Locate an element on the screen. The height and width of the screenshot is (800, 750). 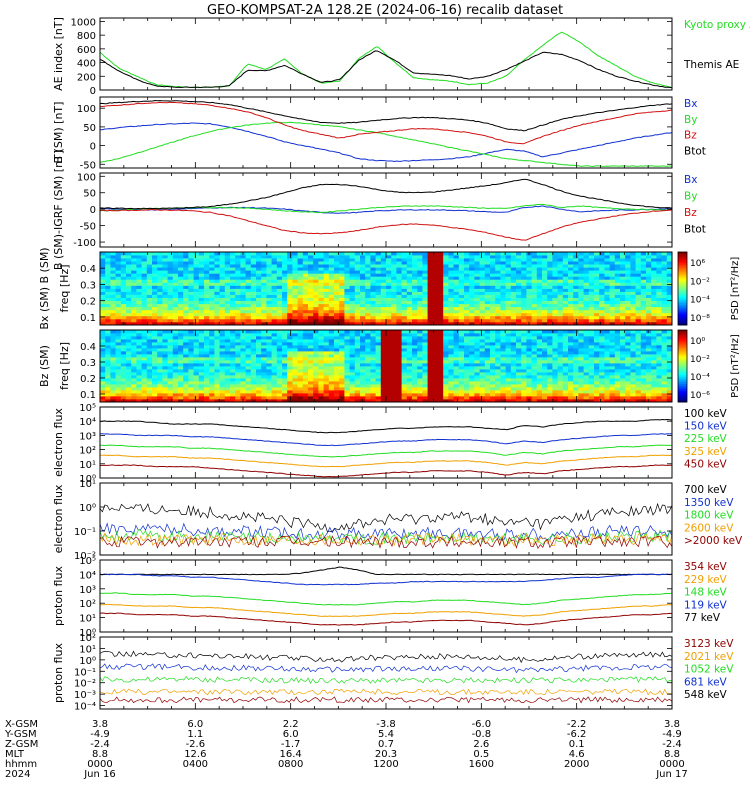
colorbar-step is located at coordinates (682, 255).